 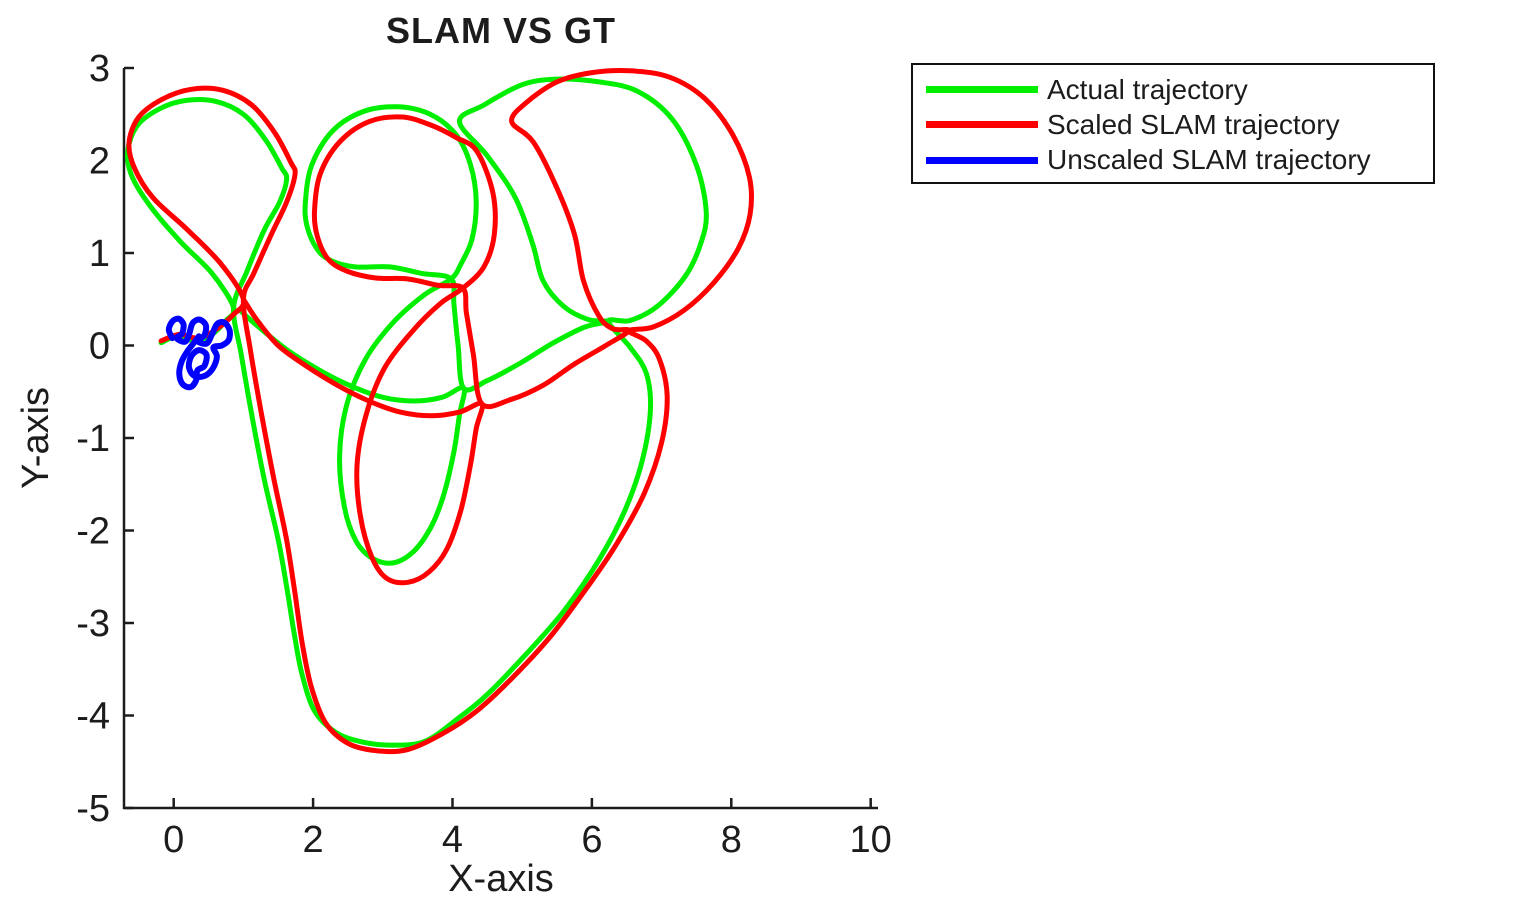 I want to click on x-tick-label: 10, so click(x=871, y=840).